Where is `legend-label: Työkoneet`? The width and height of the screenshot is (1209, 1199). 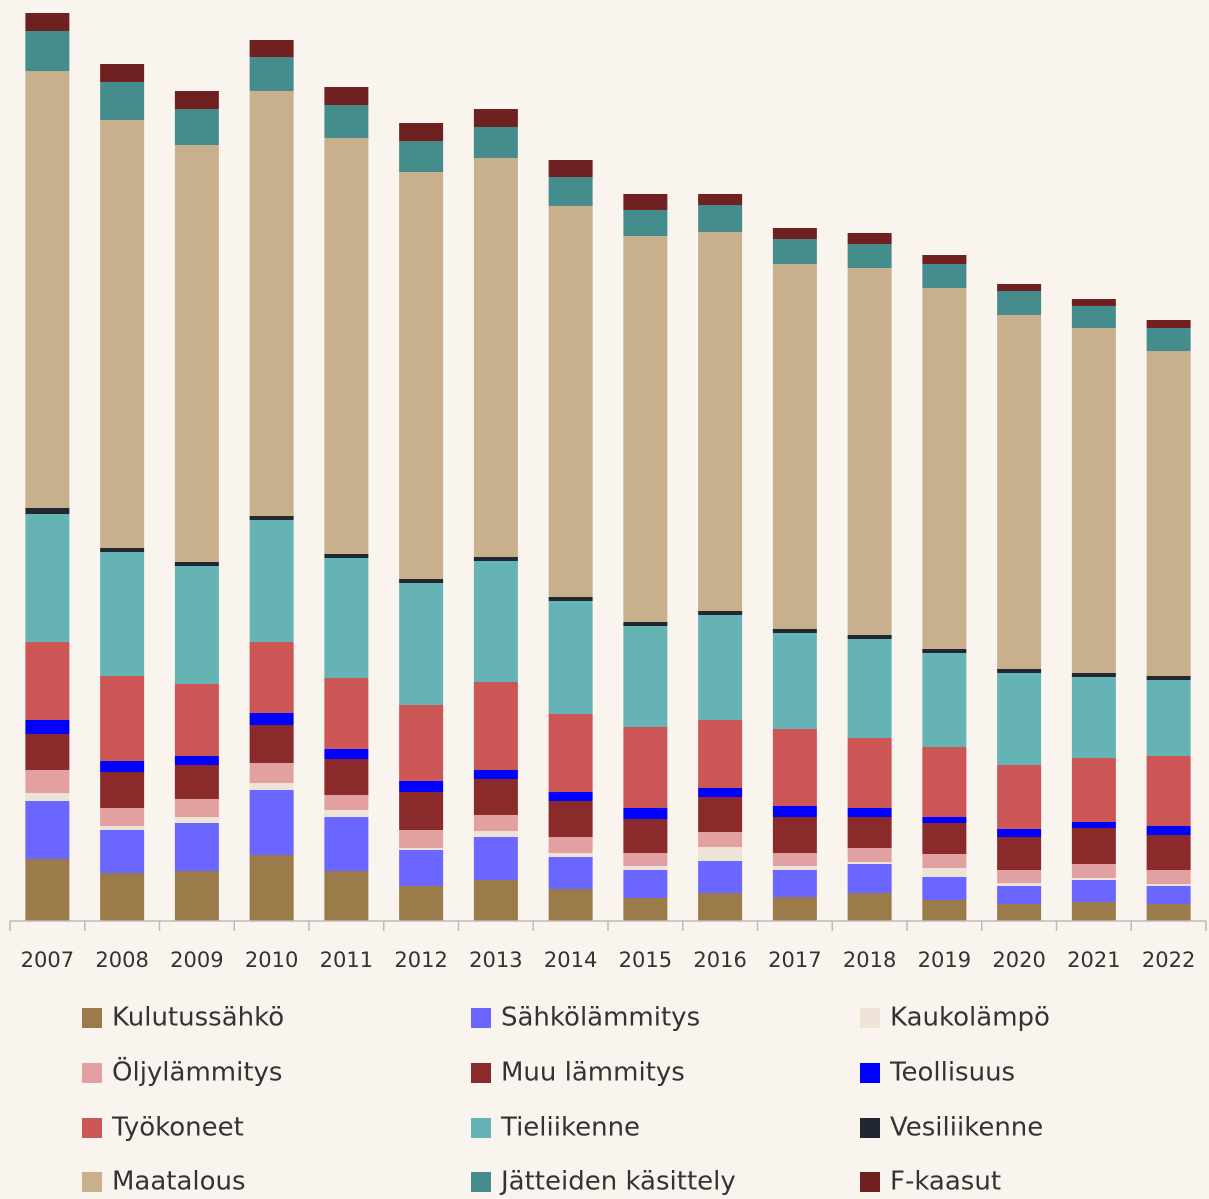 legend-label: Työkoneet is located at coordinates (177, 1128).